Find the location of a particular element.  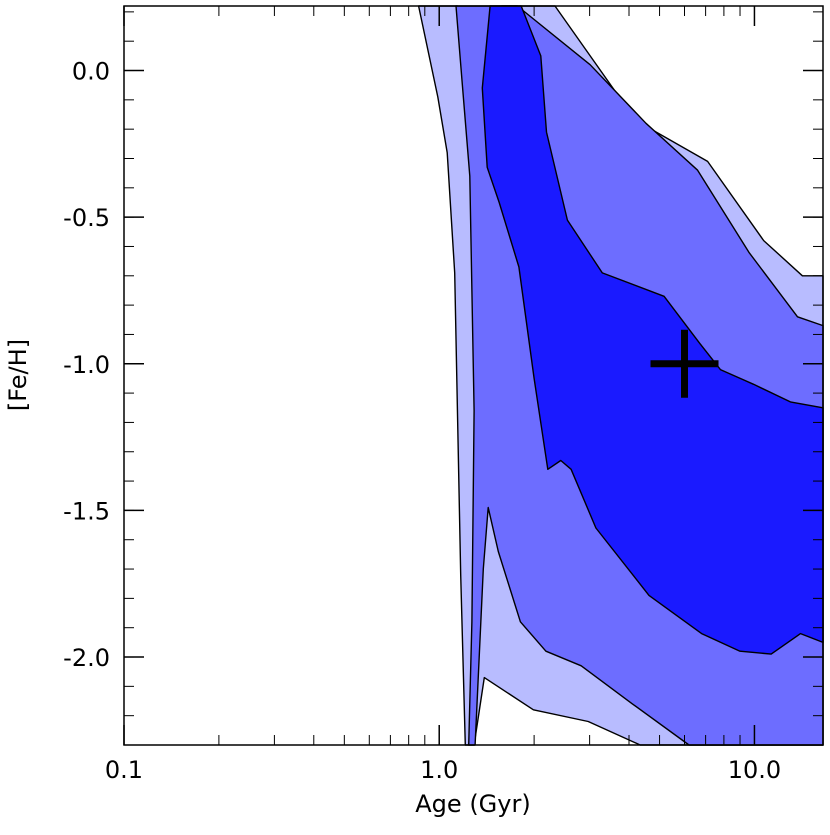

marker-layer is located at coordinates (684, 363).